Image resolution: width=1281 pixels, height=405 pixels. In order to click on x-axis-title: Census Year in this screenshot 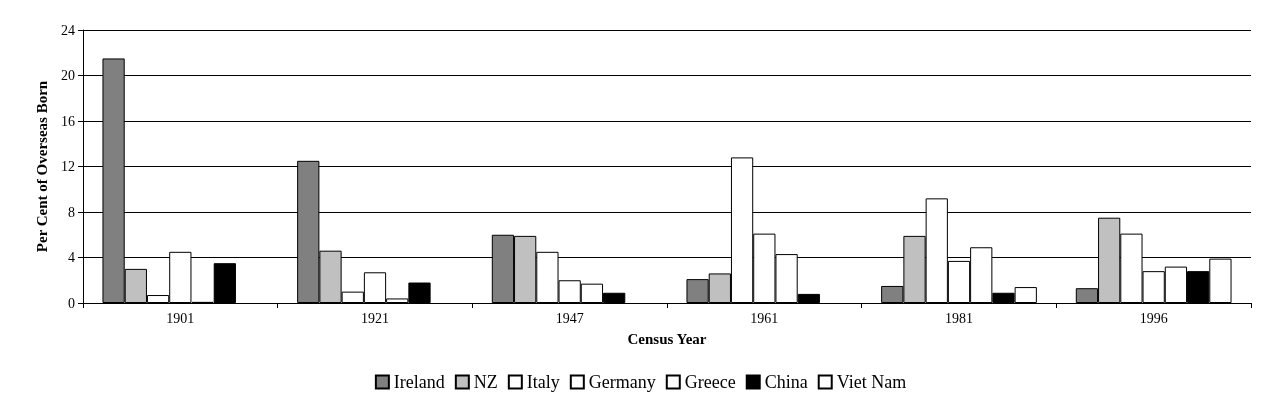, I will do `click(667, 338)`.